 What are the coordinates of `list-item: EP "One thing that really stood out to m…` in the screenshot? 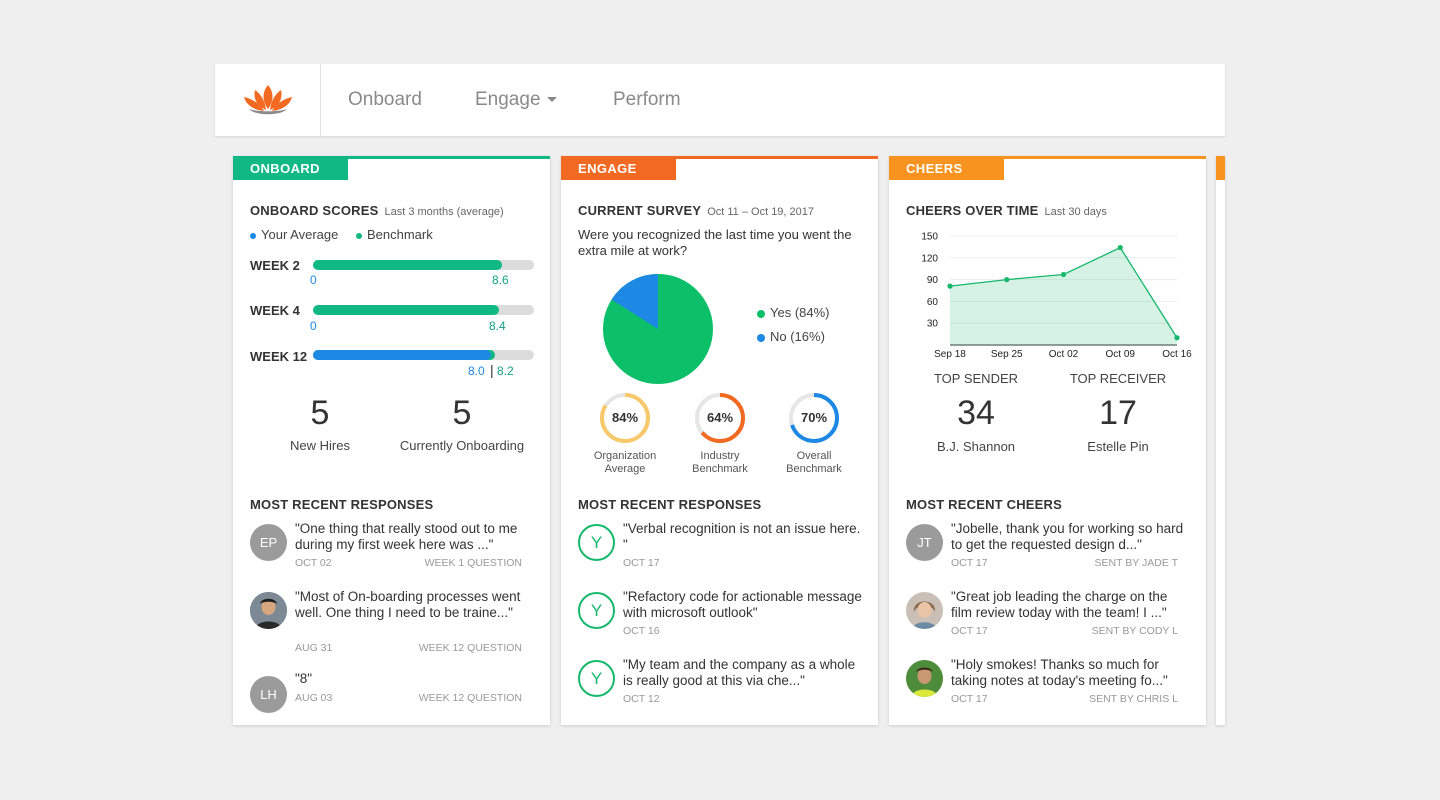 It's located at (390, 547).